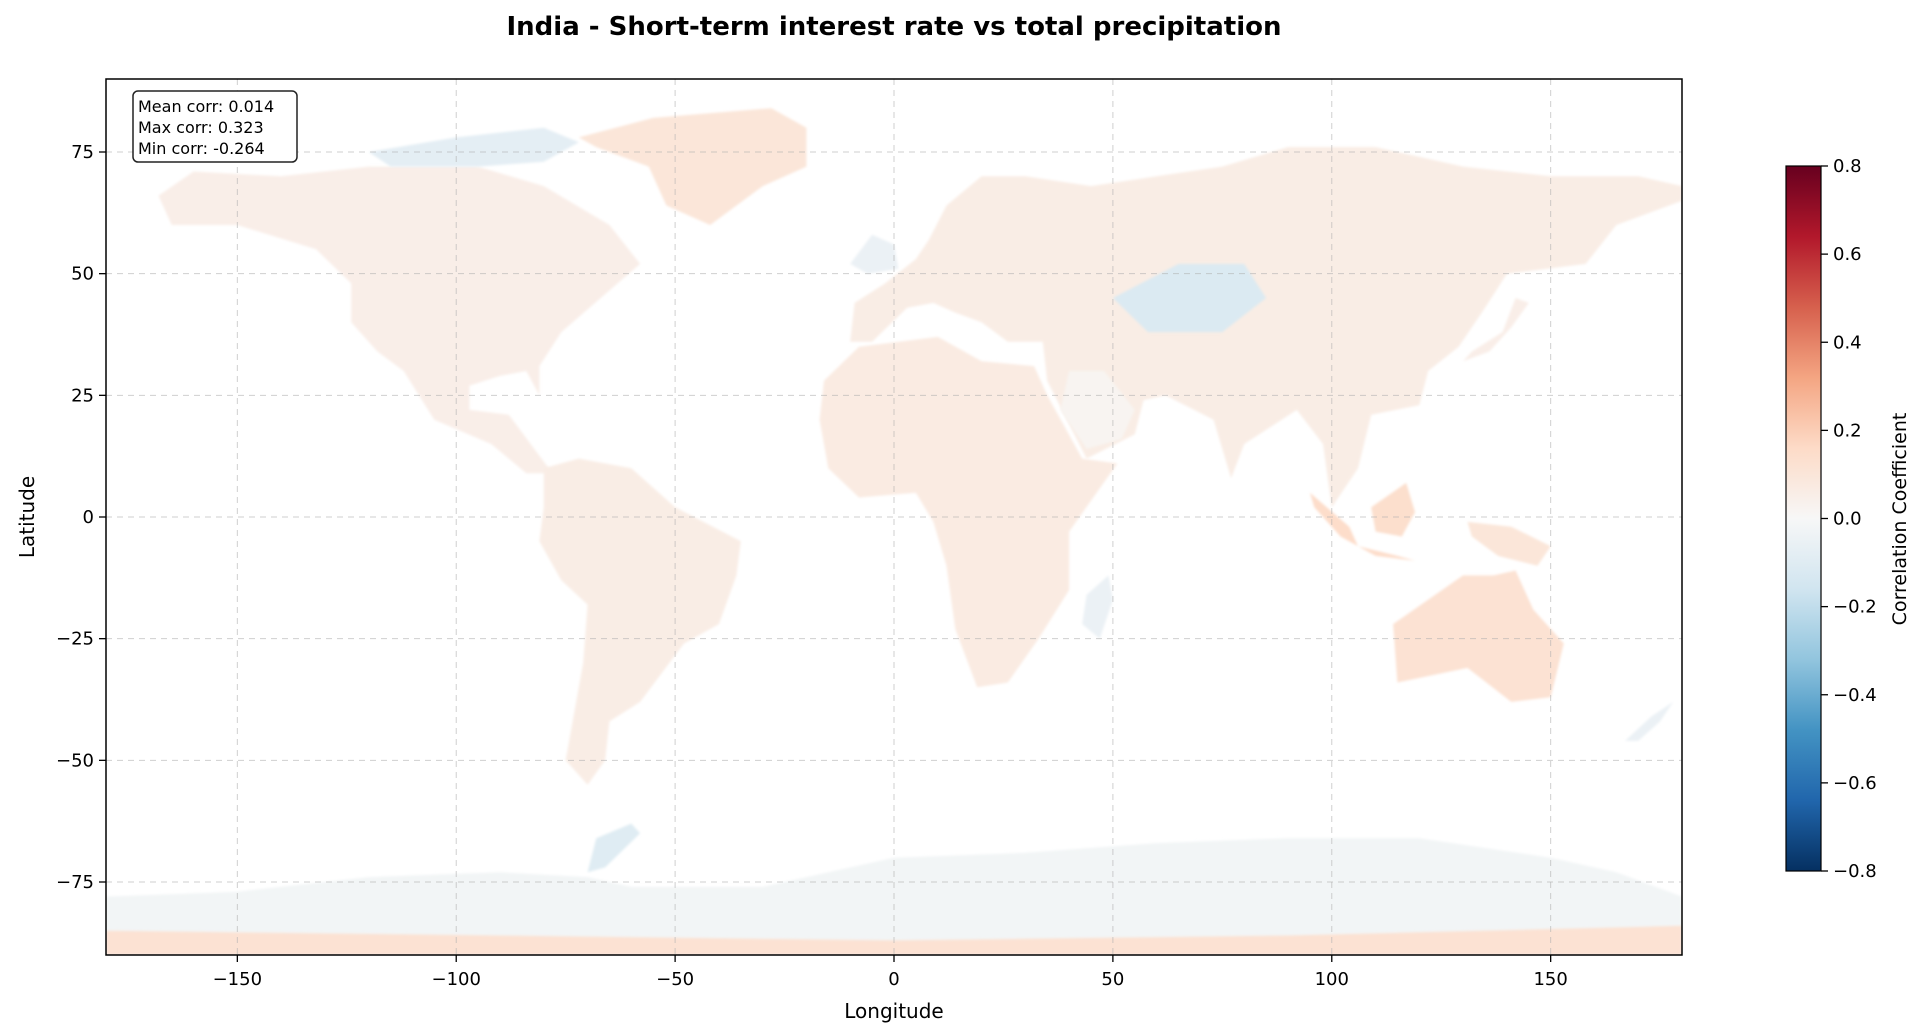  I want to click on x-axis: −150 −100 −50 0 50 100 150, so click(890, 972).